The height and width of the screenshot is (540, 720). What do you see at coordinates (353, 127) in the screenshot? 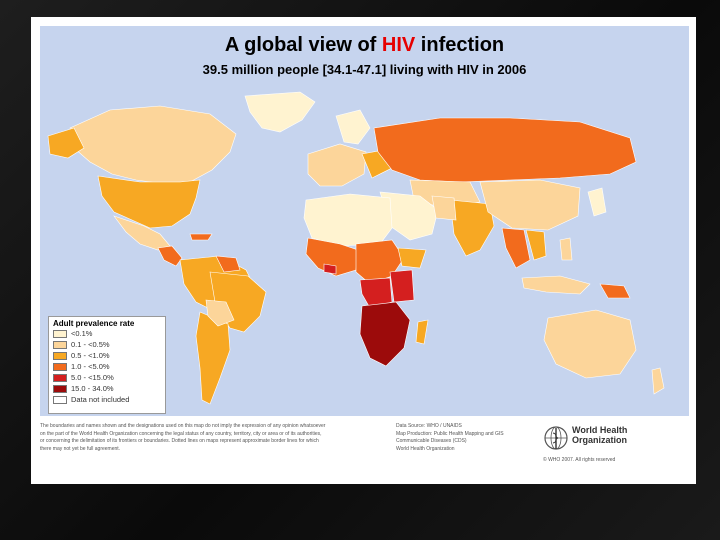
I see `scandinavia` at bounding box center [353, 127].